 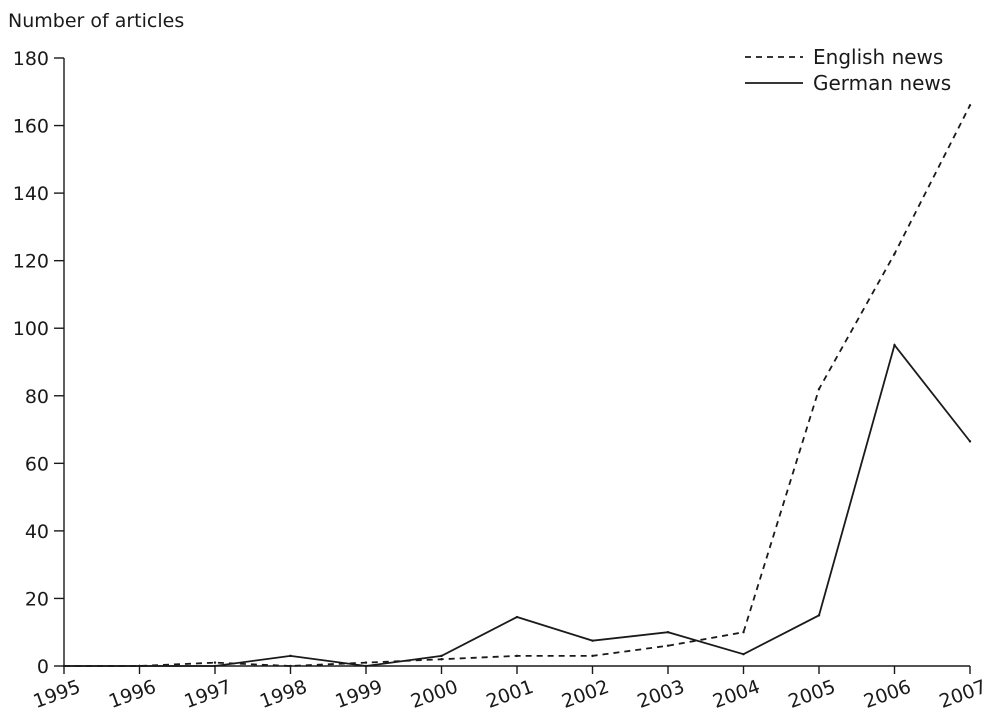 What do you see at coordinates (358, 694) in the screenshot?
I see `x-tick-label: 1999` at bounding box center [358, 694].